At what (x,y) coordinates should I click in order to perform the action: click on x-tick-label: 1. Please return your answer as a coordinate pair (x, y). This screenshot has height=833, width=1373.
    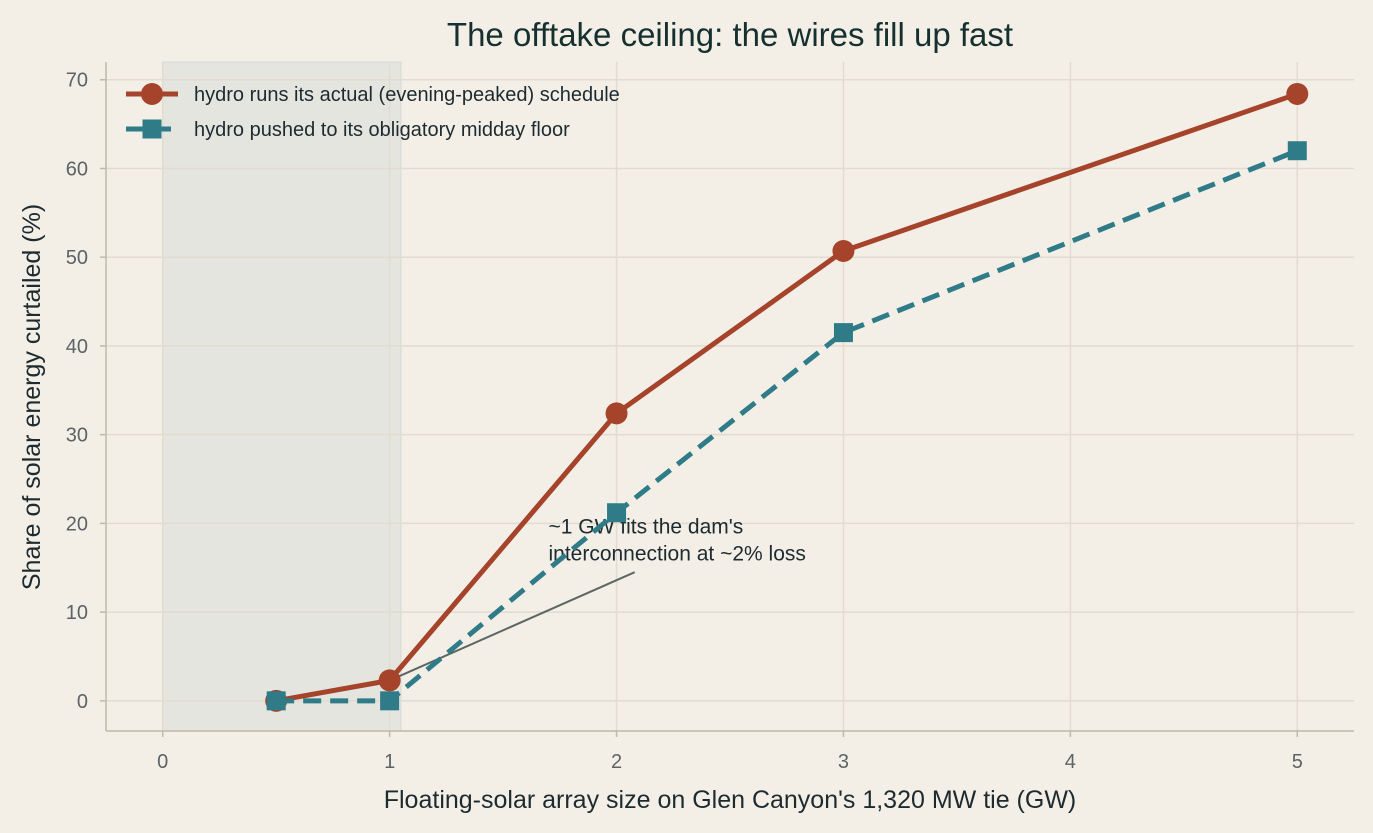
    Looking at the image, I should click on (389, 762).